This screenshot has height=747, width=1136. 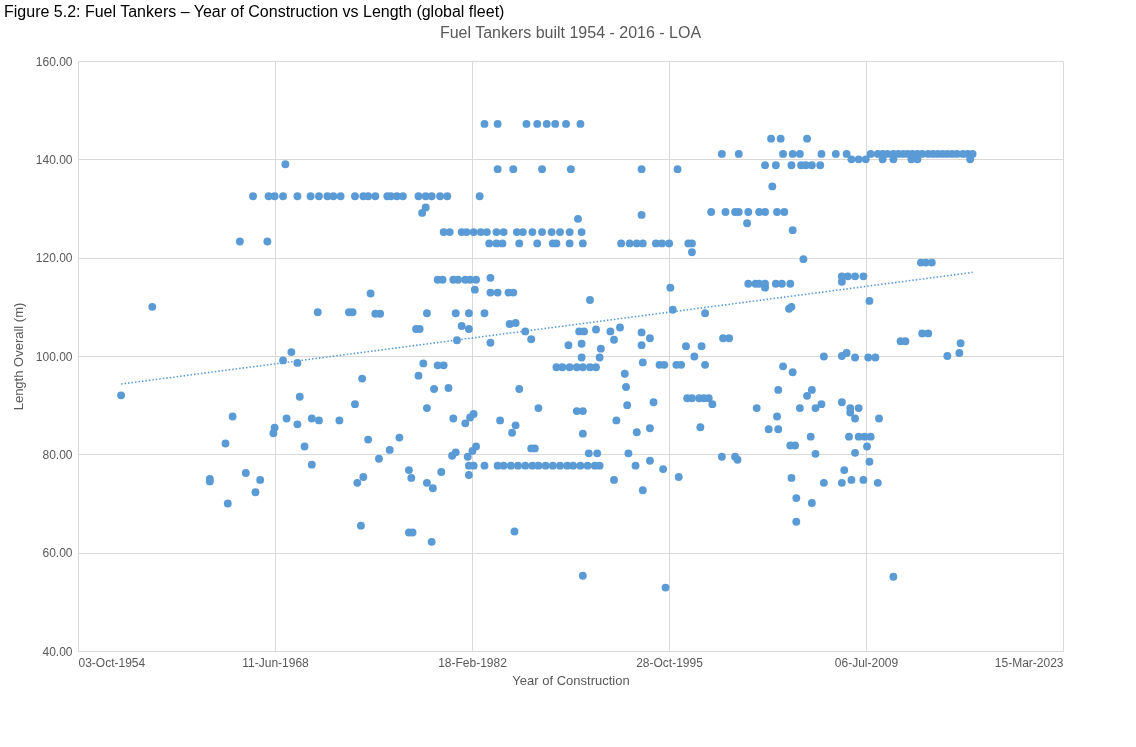 I want to click on y-tick-label: 120.00, so click(x=54, y=258).